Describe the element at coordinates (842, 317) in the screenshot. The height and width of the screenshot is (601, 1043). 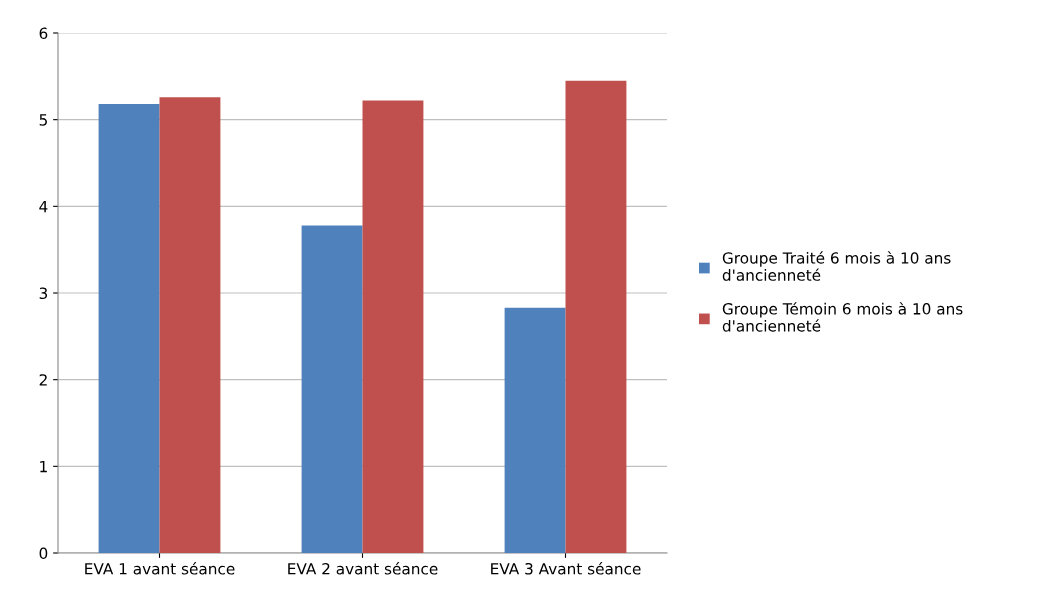
I see `legend-label: Groupe Témoin 6 mois à 10 ans d'ancienneté` at that location.